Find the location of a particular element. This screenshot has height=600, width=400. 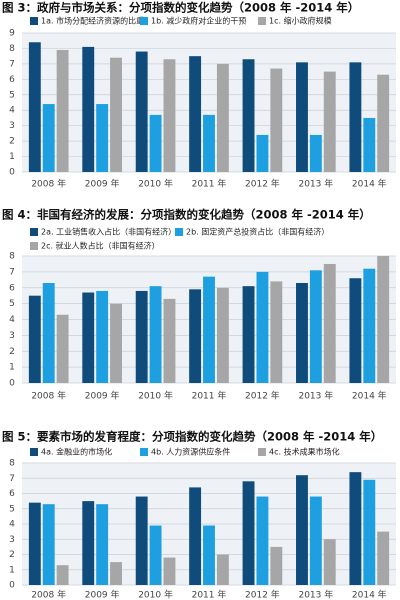

y-tick-label: 8 is located at coordinates (12, 49).